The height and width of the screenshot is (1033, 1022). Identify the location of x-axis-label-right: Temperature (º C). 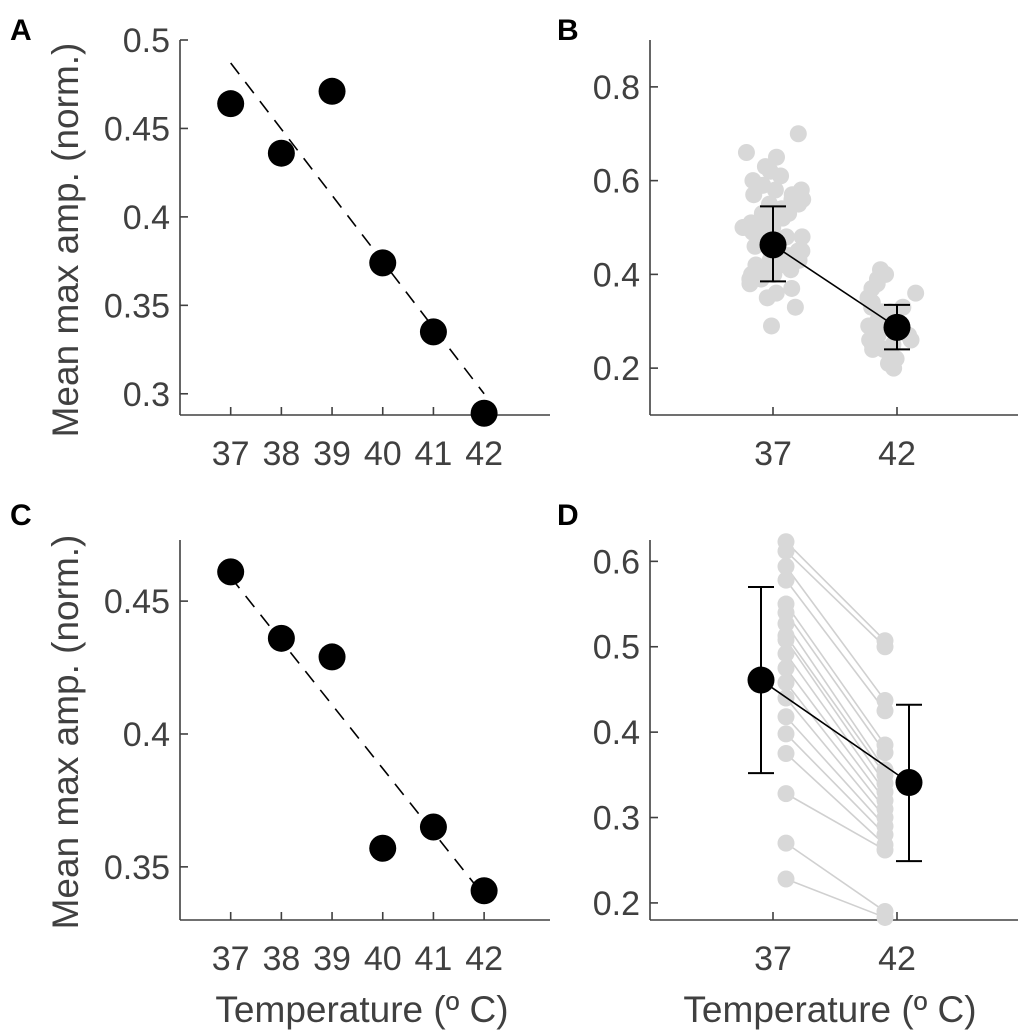
(829, 1009).